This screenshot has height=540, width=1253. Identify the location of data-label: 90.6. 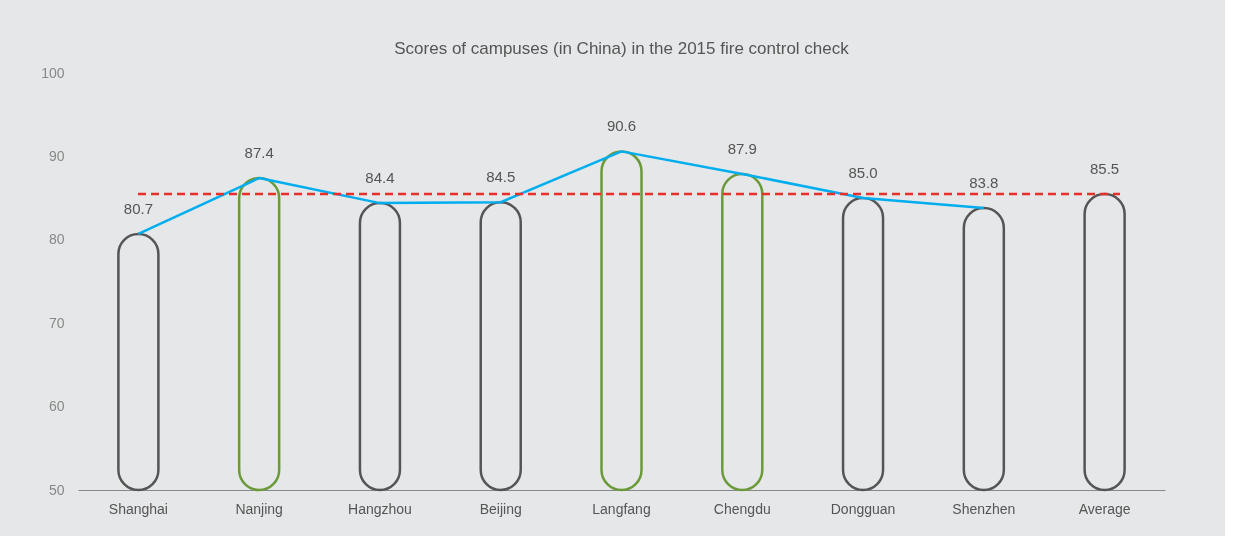
(621, 126).